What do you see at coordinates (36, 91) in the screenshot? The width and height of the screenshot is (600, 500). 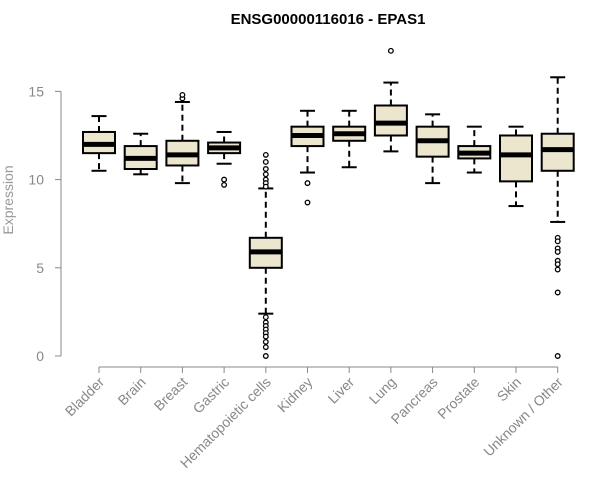 I see `y-tick-label: 15` at bounding box center [36, 91].